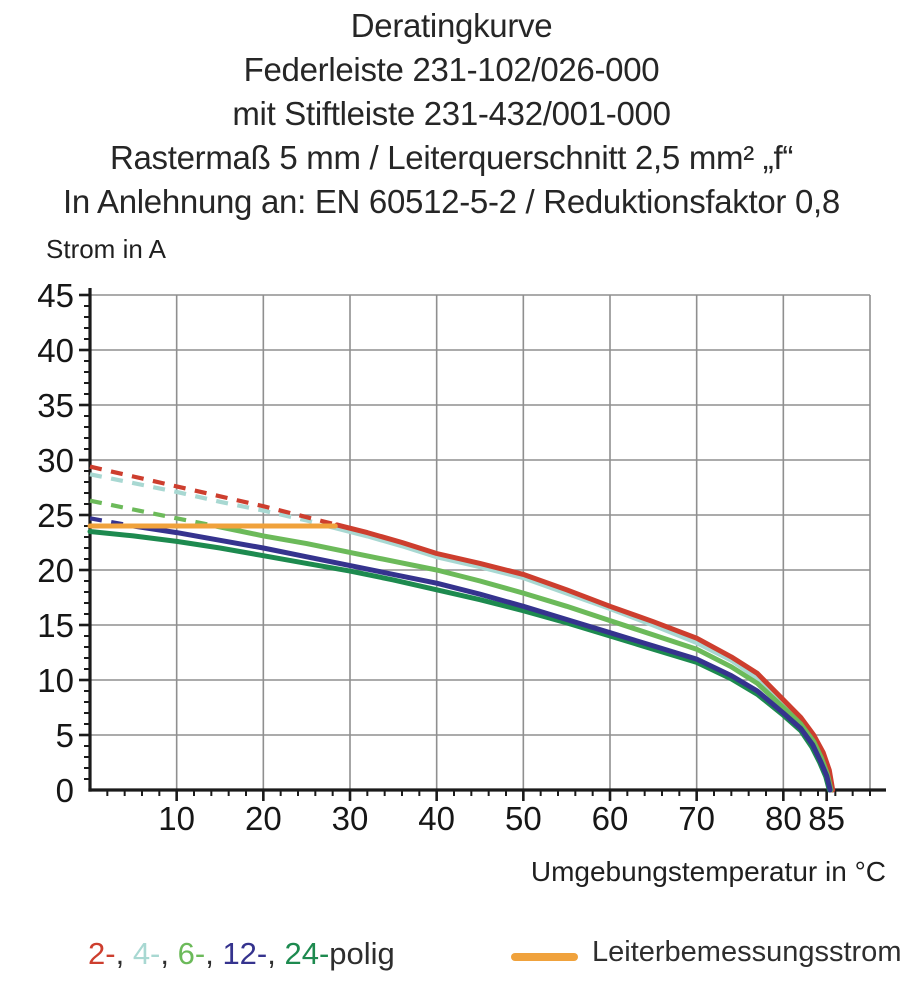 The width and height of the screenshot is (903, 1000). I want to click on svg-text: 15, so click(55, 625).